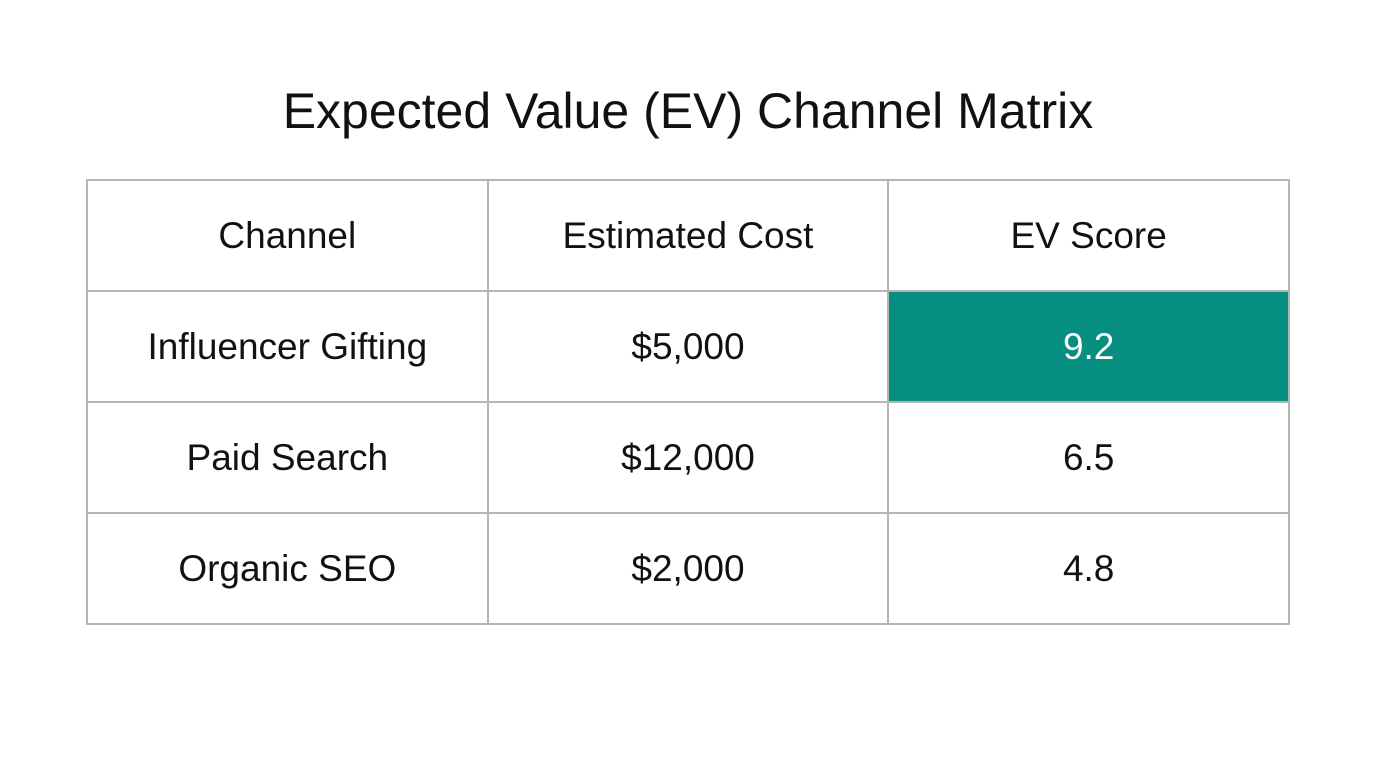  I want to click on cost-cell: $5,000, so click(688, 346).